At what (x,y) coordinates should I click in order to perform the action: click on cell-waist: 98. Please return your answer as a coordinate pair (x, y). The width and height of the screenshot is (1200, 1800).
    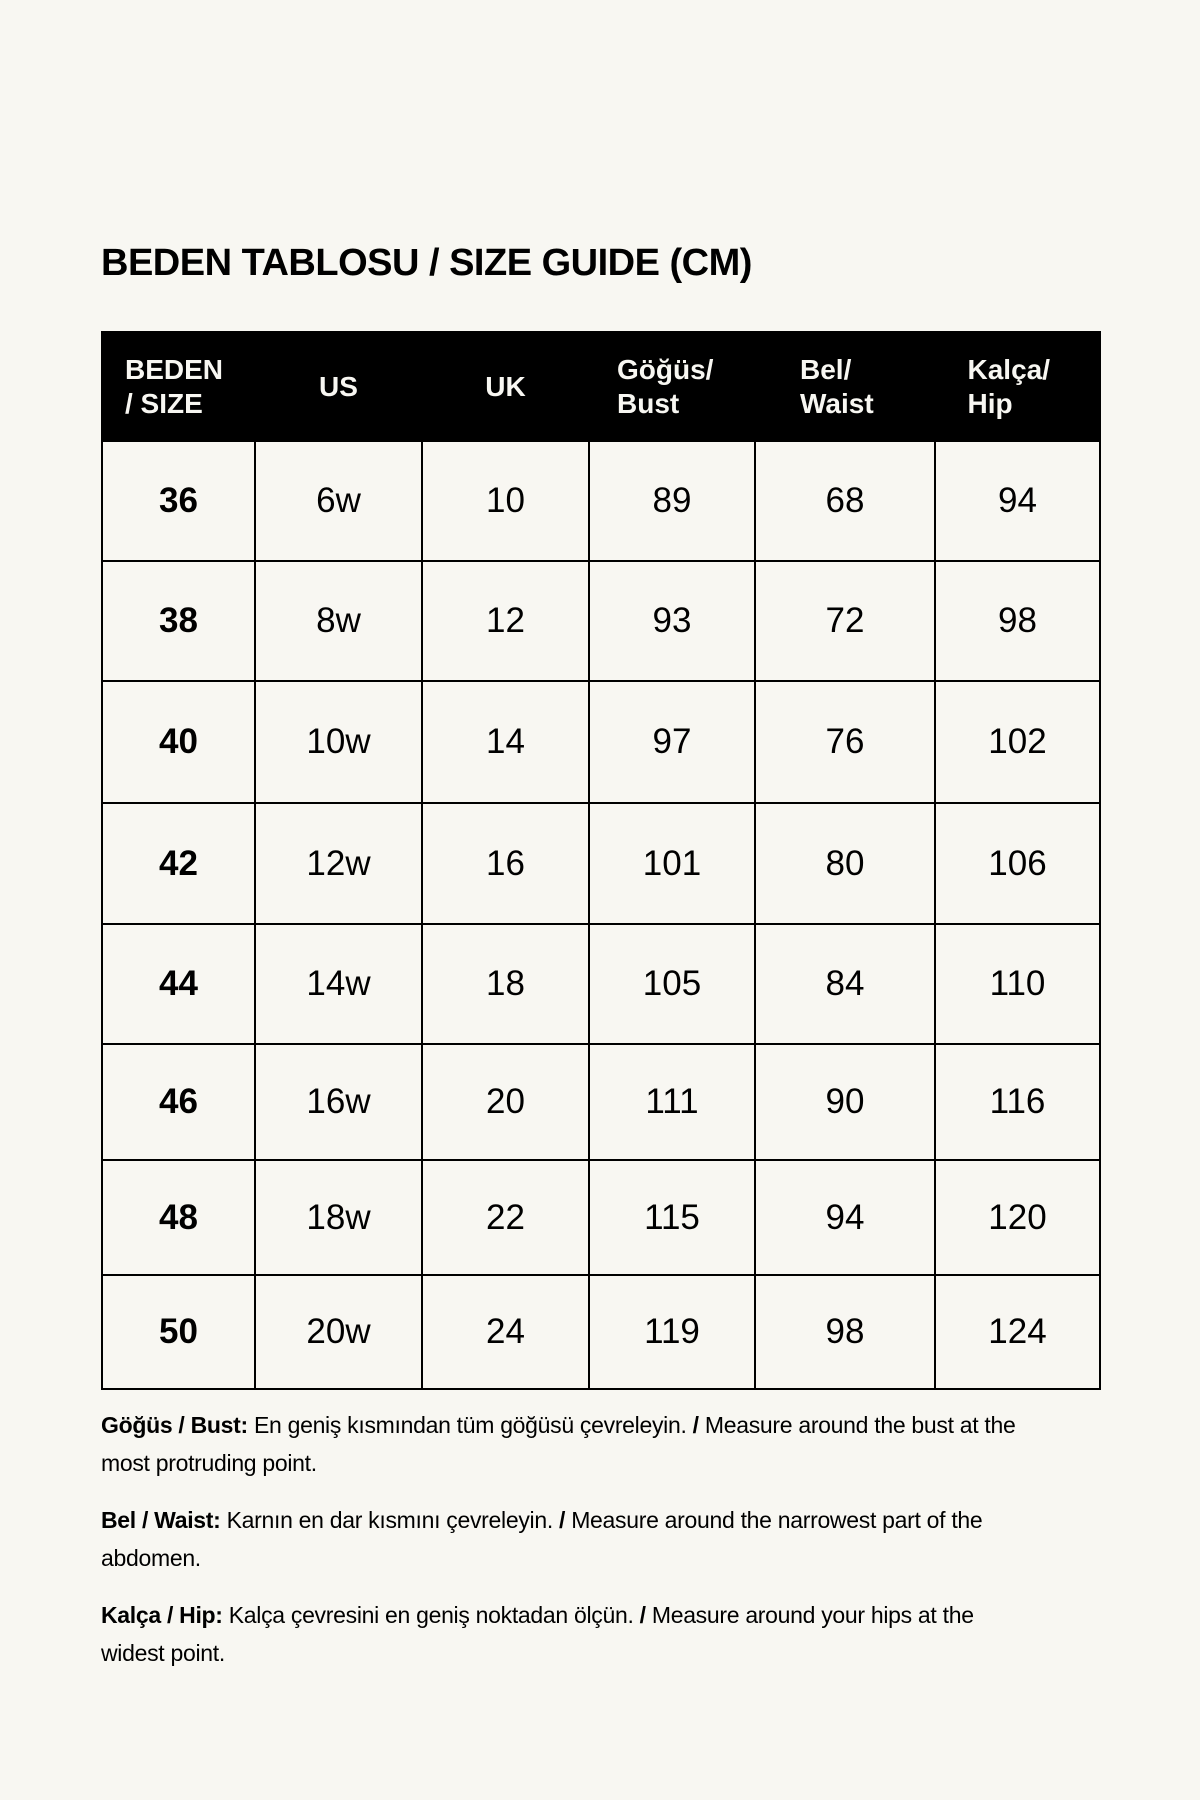
    Looking at the image, I should click on (845, 1332).